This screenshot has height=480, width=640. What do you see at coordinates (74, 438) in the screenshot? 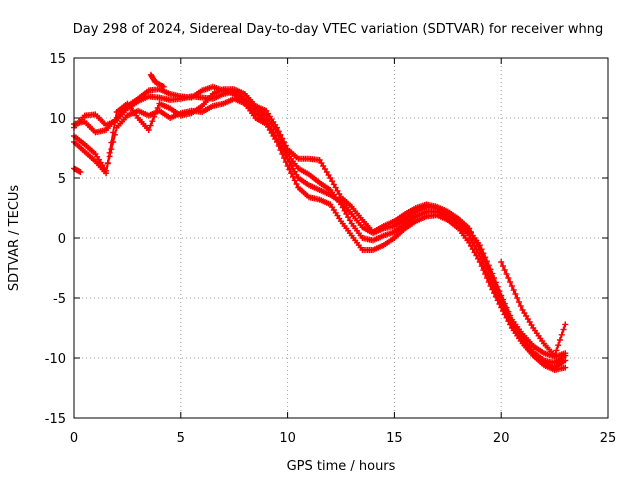
I see `x-tick-label: 0` at bounding box center [74, 438].